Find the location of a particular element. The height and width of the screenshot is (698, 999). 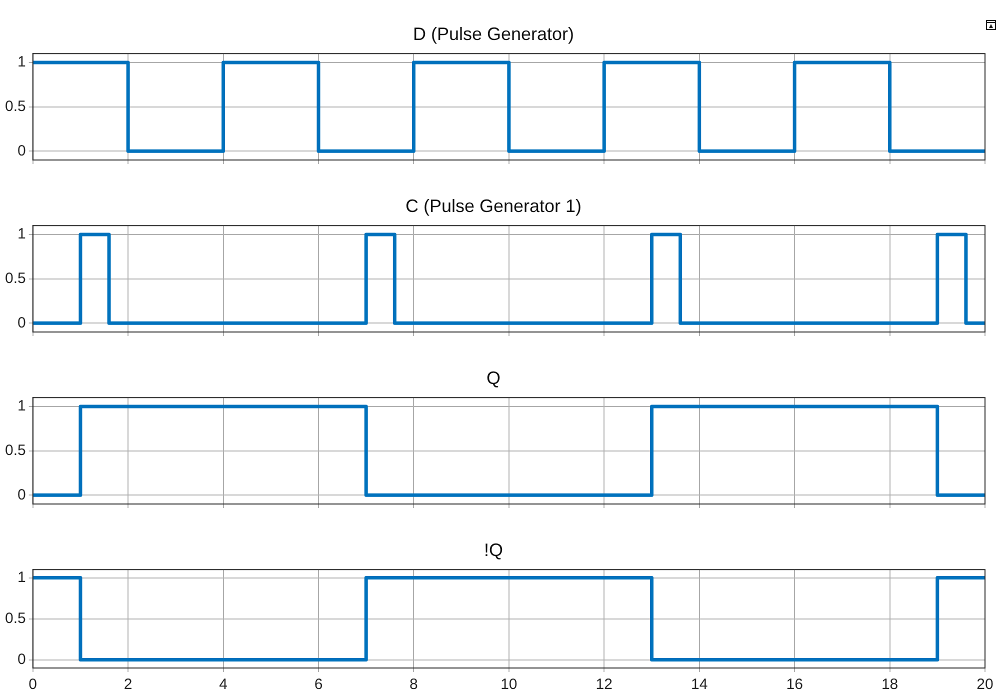

x-tick-label: 4 is located at coordinates (223, 685).